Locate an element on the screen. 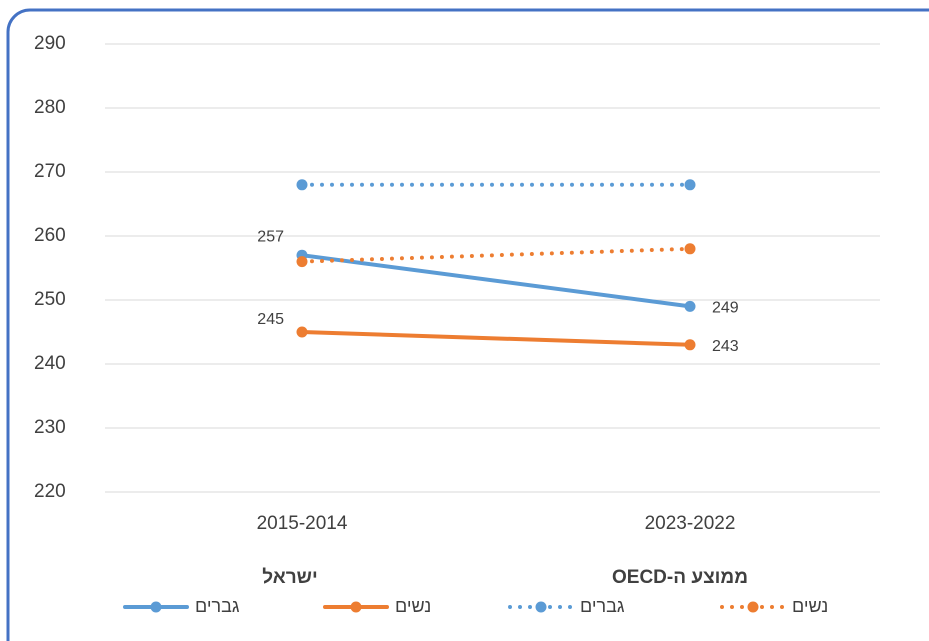 The height and width of the screenshot is (641, 929). y-tick-label: 280 is located at coordinates (50, 107).